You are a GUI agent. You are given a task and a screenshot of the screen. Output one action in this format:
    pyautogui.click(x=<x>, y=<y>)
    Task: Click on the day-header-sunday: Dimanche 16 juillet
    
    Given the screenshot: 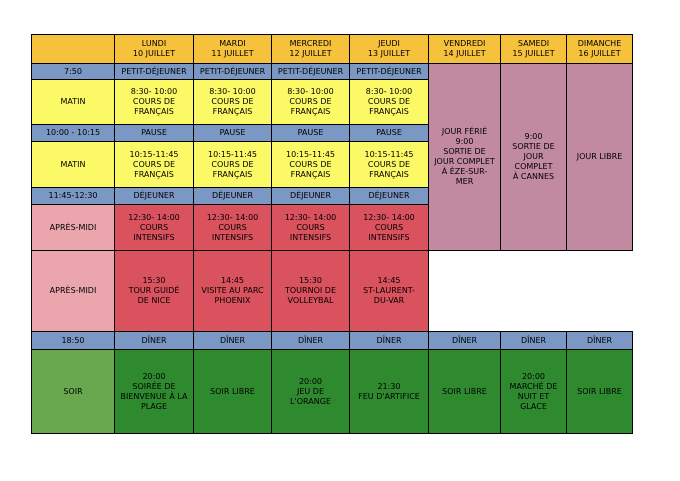 What is the action you would take?
    pyautogui.click(x=599, y=49)
    